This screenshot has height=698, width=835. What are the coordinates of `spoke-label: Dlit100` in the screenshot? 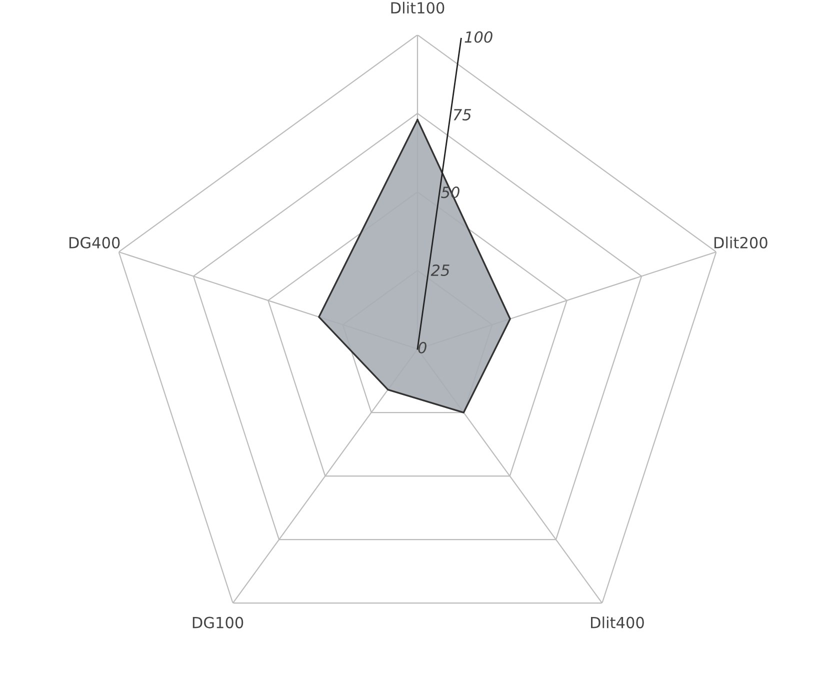 It's located at (417, 8).